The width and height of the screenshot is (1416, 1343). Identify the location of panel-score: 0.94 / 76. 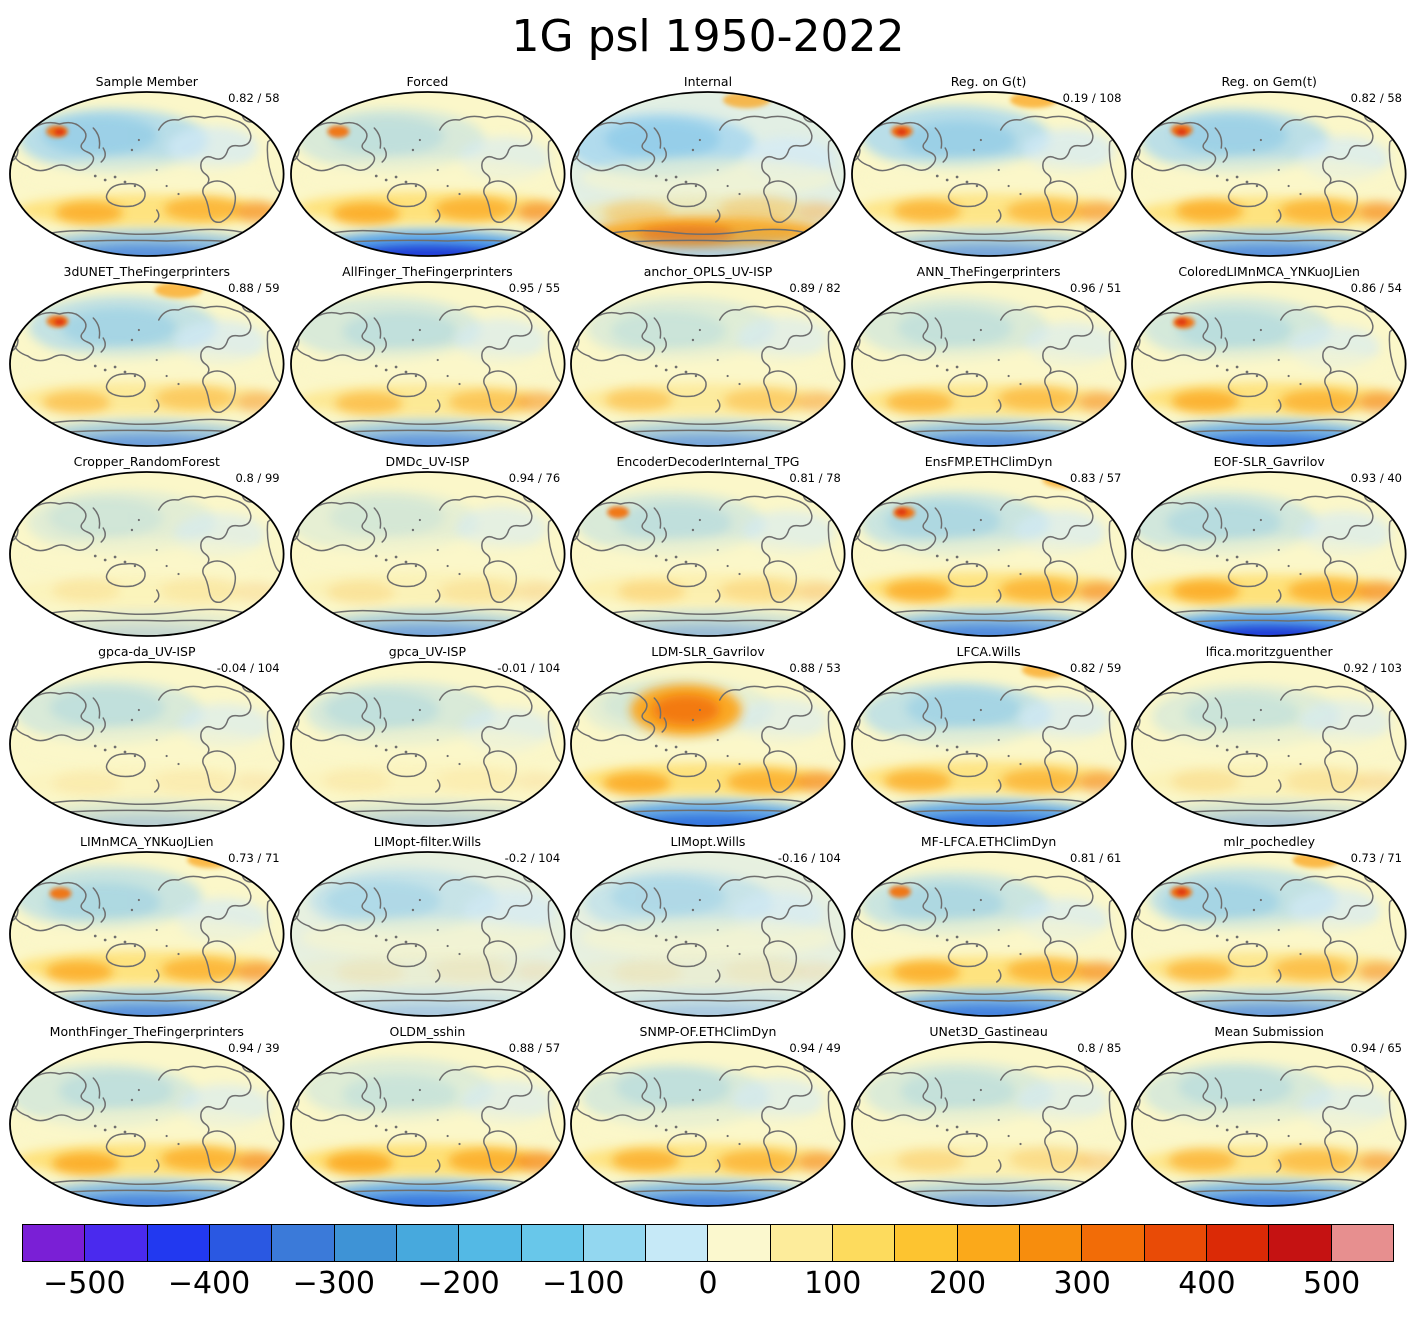
(534, 477).